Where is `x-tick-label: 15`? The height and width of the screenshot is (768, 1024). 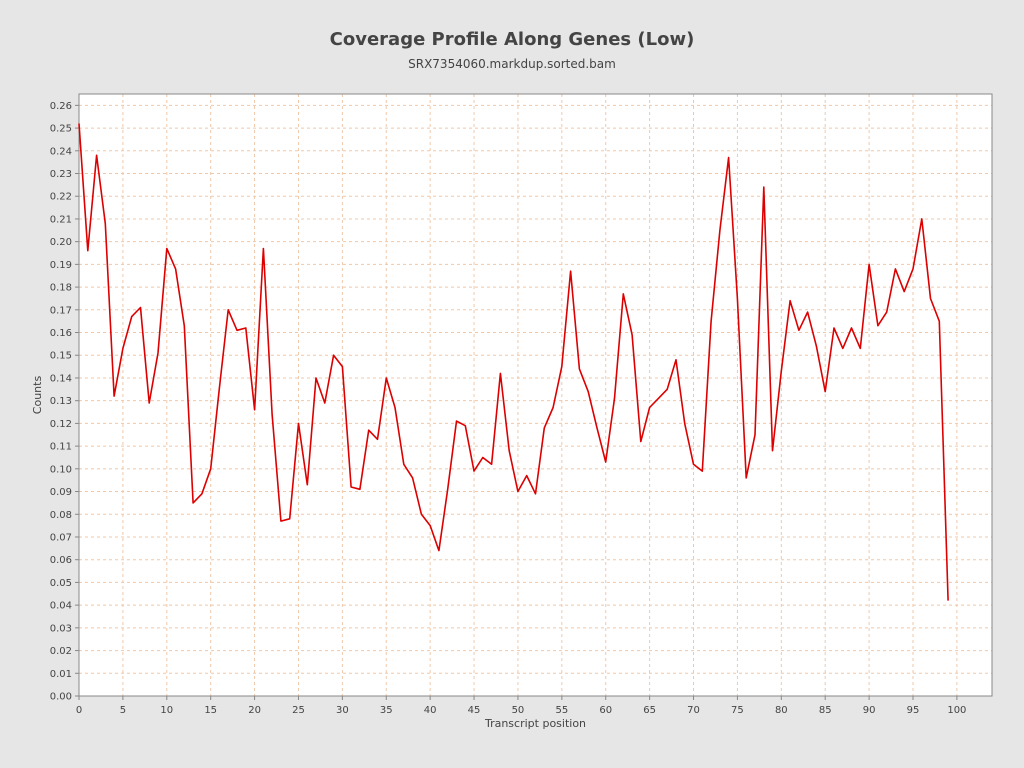 x-tick-label: 15 is located at coordinates (210, 710).